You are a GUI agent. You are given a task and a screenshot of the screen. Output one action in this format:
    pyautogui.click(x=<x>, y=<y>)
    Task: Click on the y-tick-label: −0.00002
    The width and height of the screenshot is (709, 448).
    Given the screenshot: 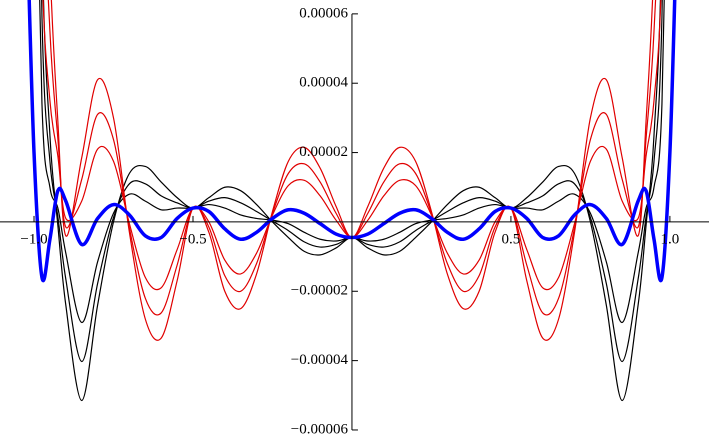 What is the action you would take?
    pyautogui.click(x=319, y=291)
    